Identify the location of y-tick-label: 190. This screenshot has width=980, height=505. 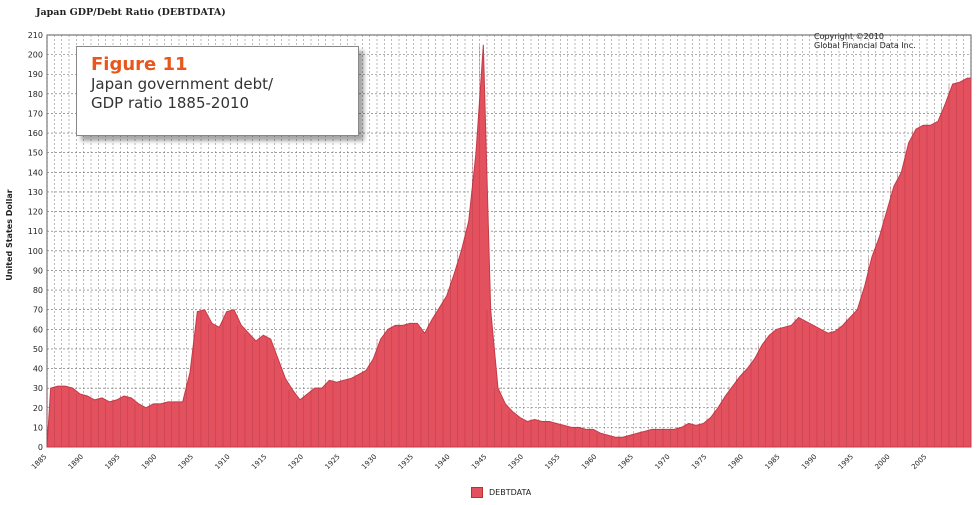
(35, 74).